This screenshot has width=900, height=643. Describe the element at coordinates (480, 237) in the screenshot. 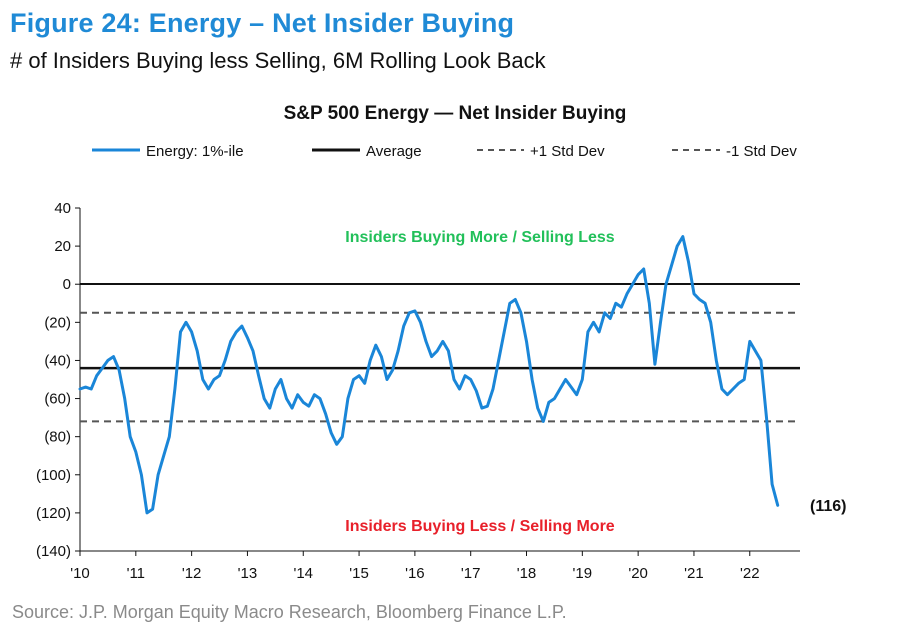

I see `zone-label-upper: Insiders Buying More / Selling Less` at that location.